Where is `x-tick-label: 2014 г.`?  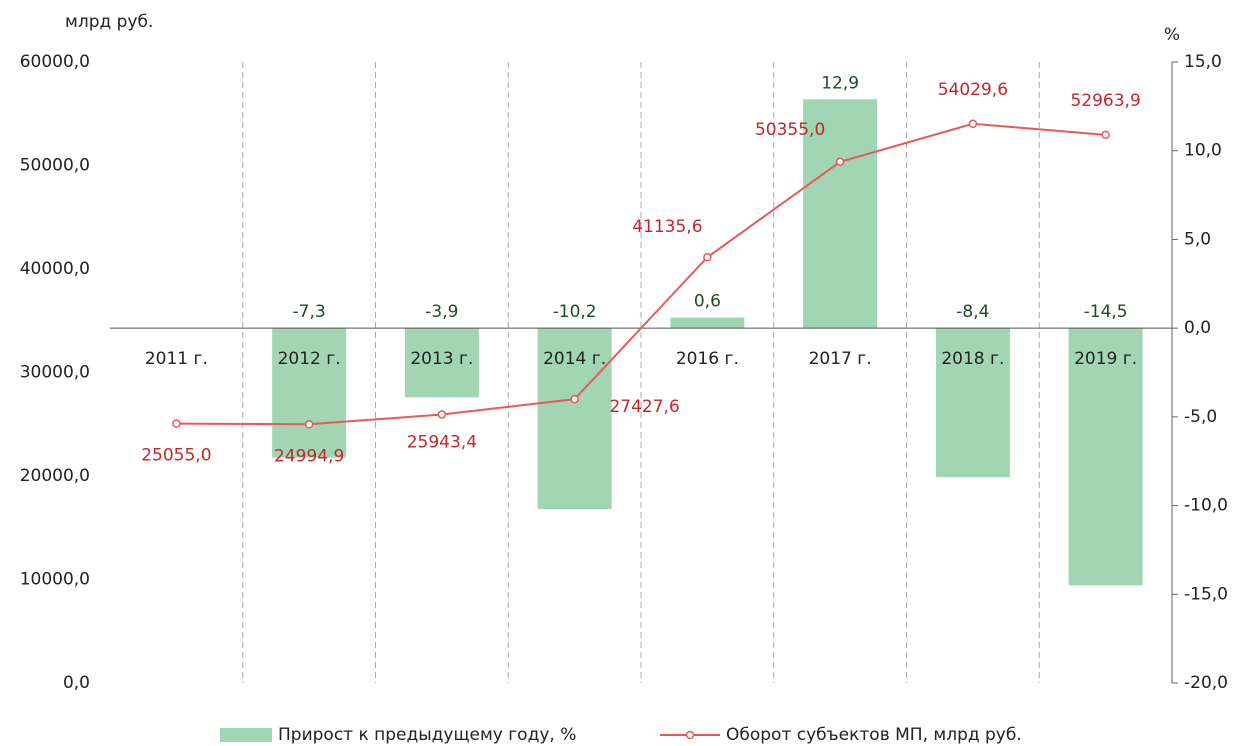
x-tick-label: 2014 г. is located at coordinates (574, 359).